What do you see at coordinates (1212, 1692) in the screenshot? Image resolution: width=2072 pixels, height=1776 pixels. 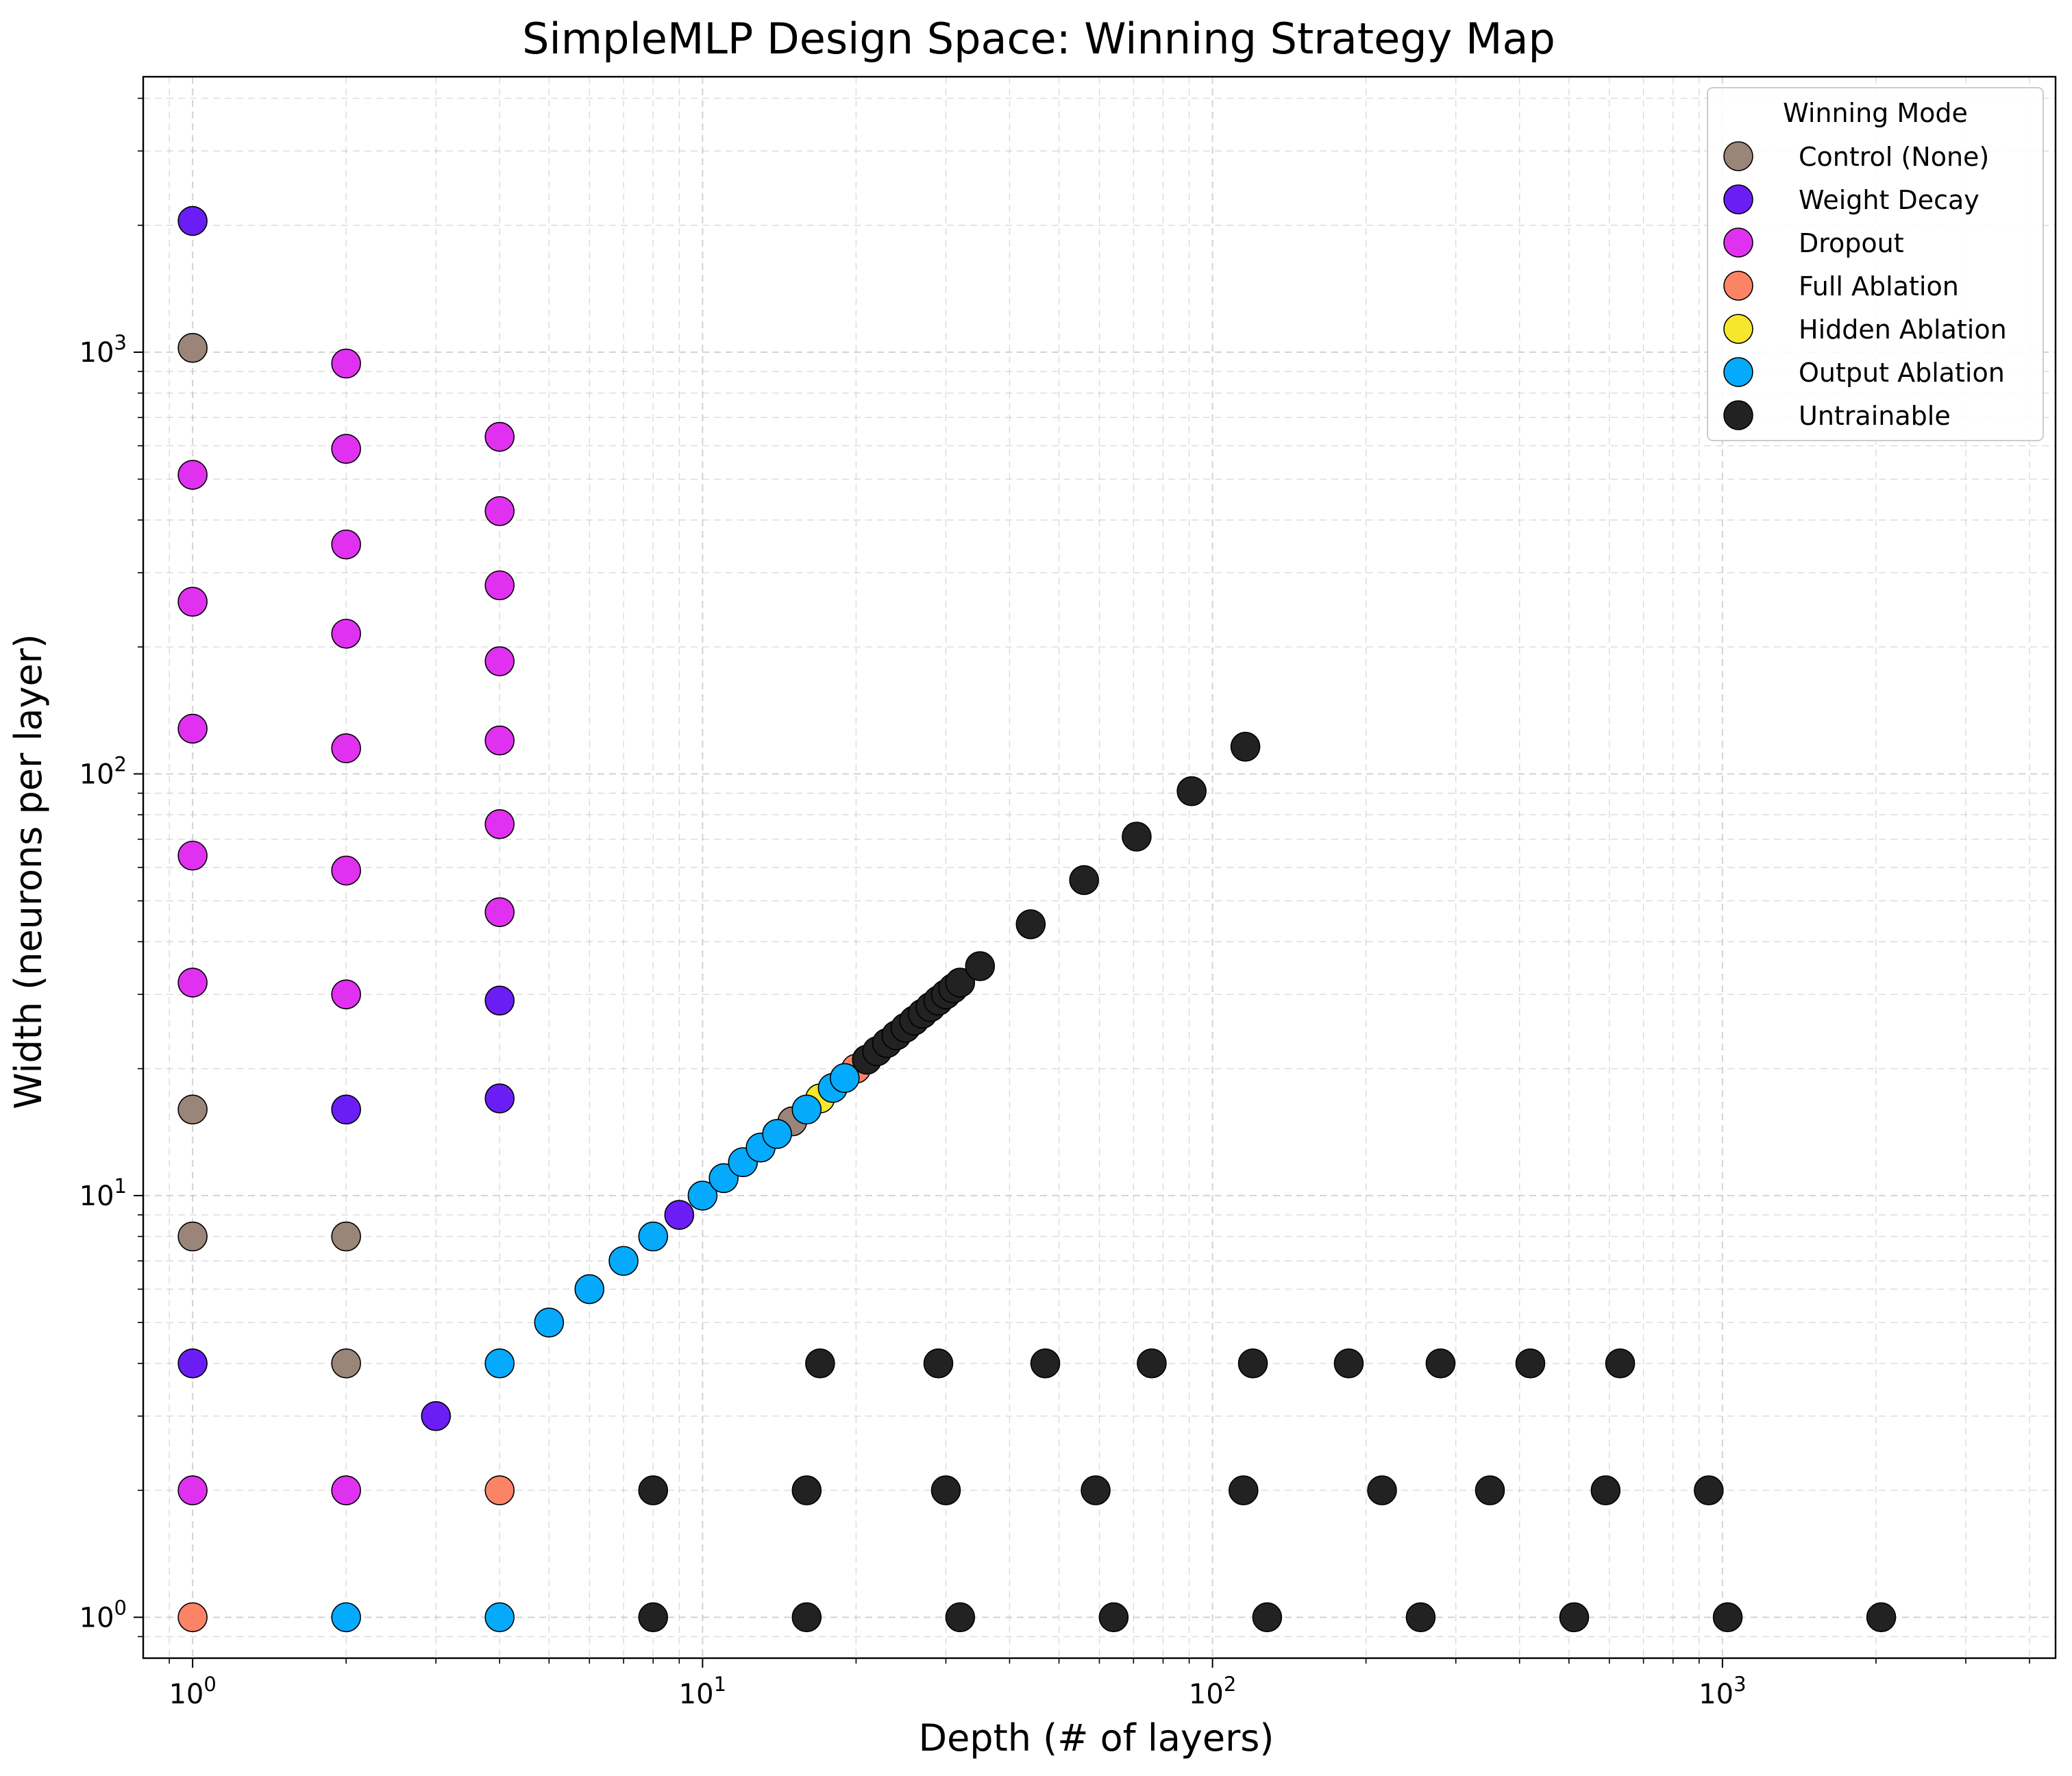 I see `x-tick-label: 10²` at bounding box center [1212, 1692].